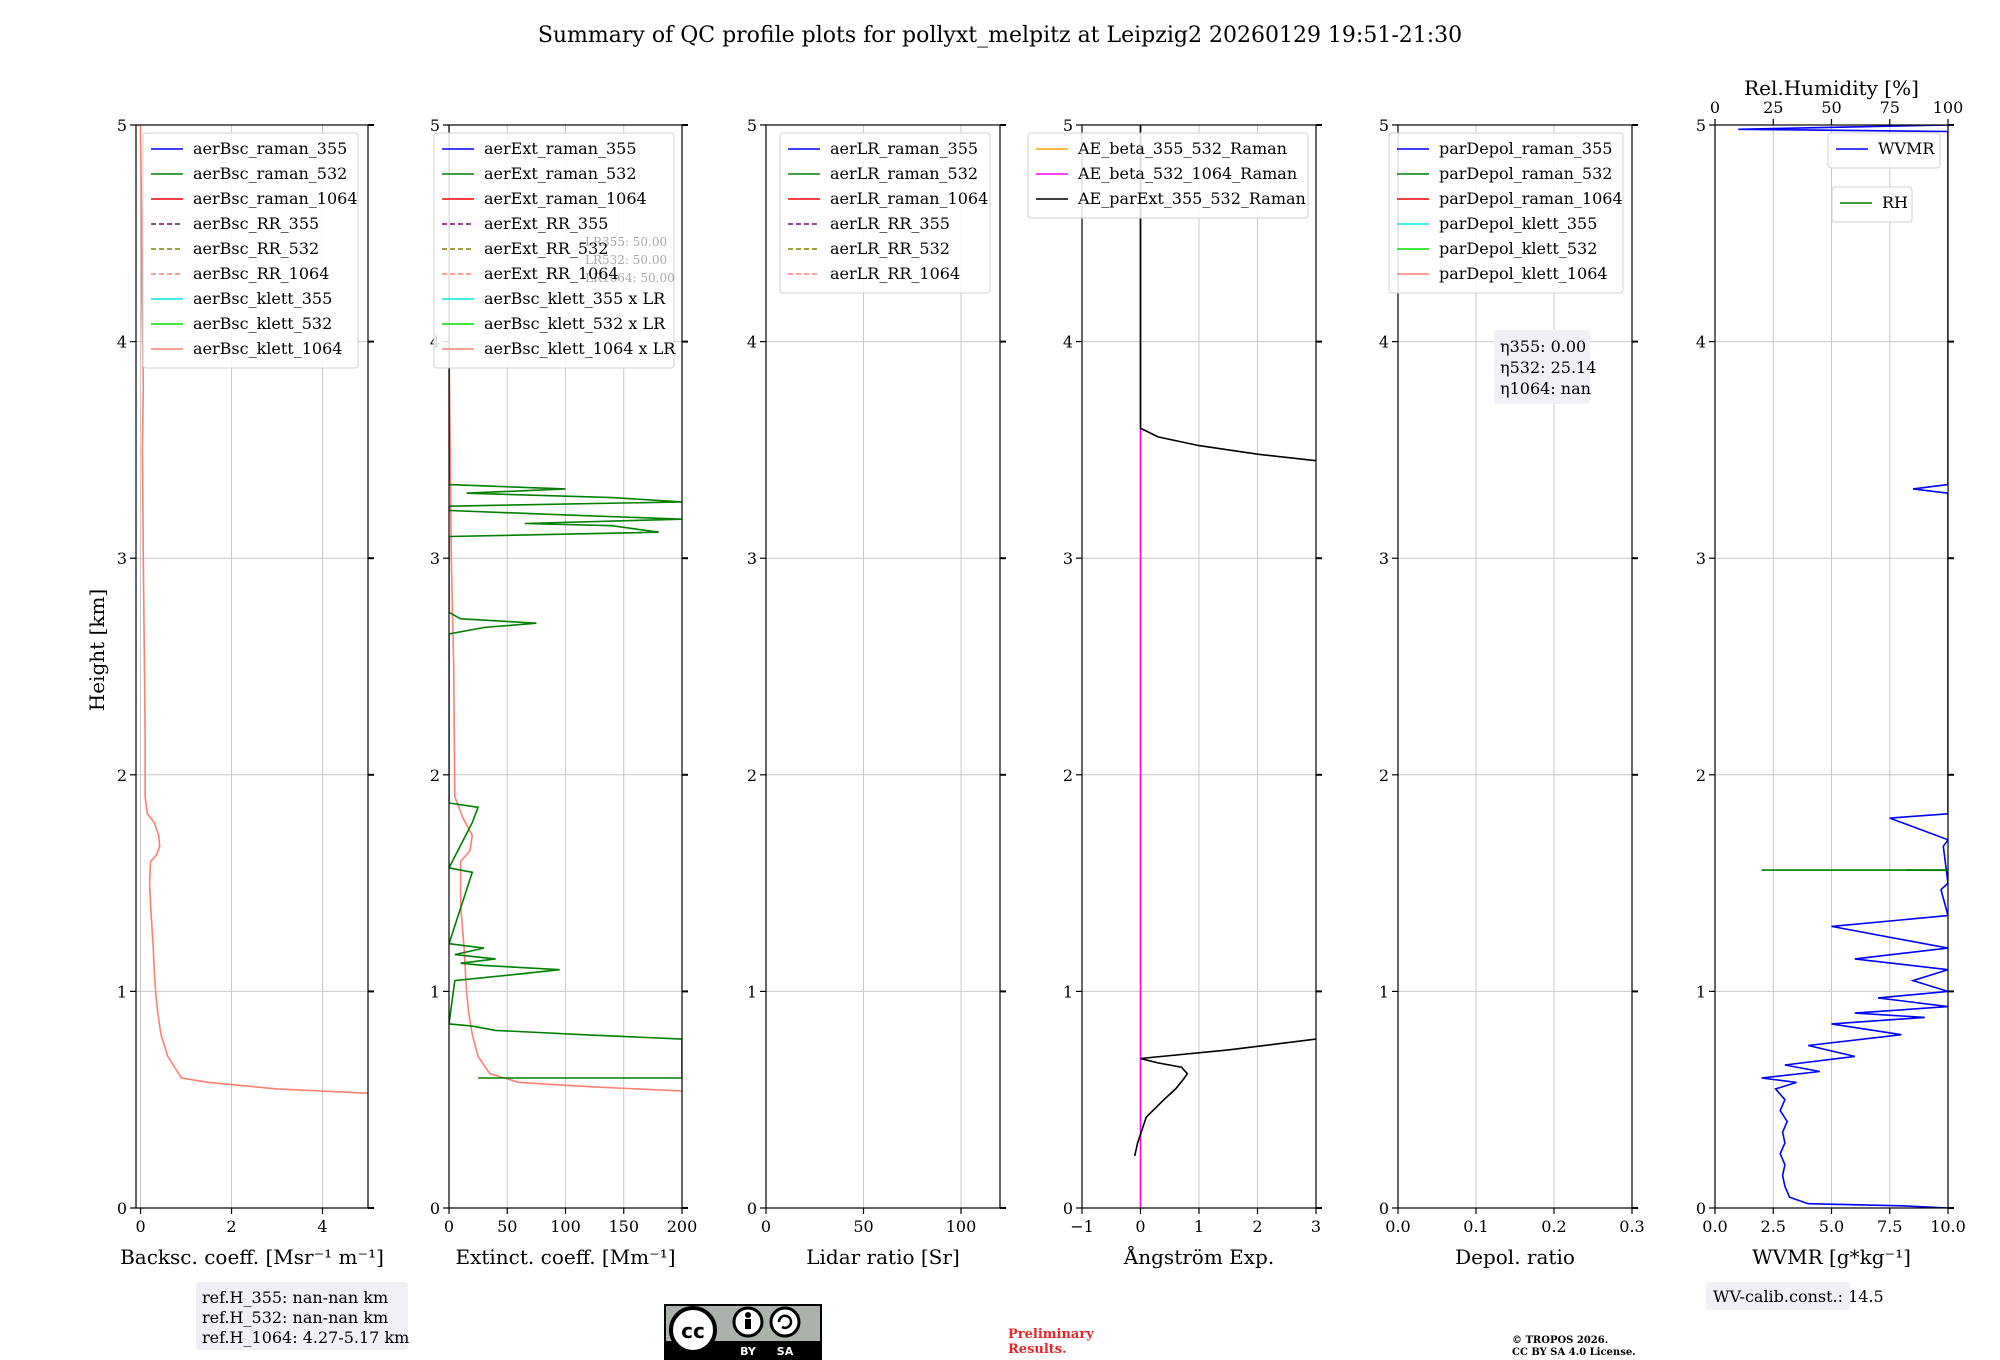  I want to click on lr-legend-label: aerLR_RR_532, so click(890, 248).